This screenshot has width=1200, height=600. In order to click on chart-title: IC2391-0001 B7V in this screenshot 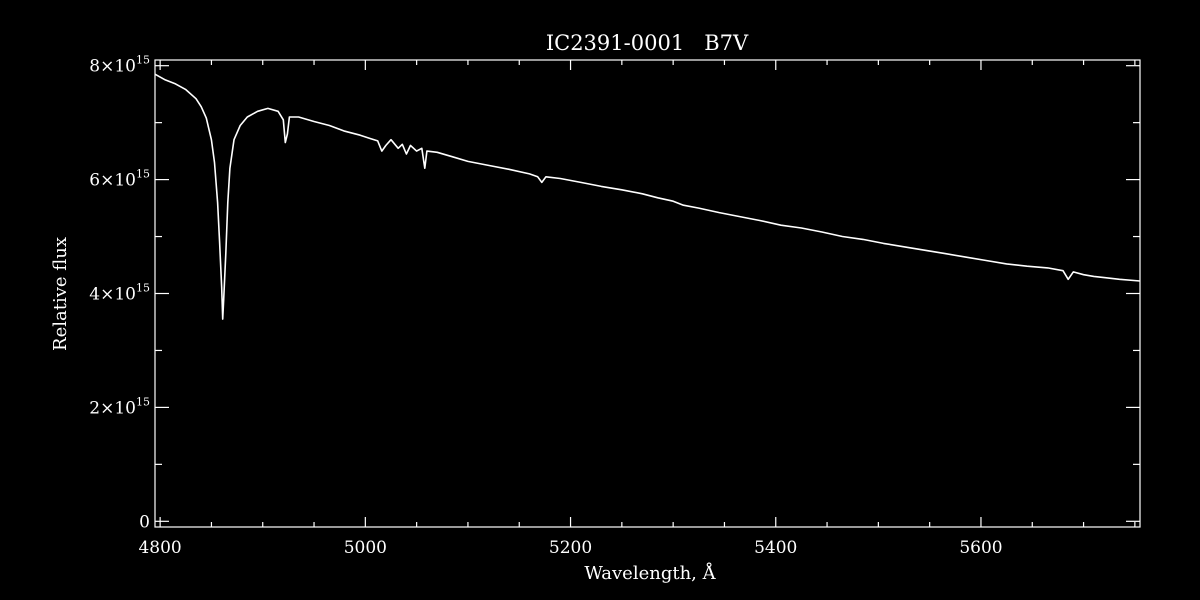, I will do `click(647, 43)`.